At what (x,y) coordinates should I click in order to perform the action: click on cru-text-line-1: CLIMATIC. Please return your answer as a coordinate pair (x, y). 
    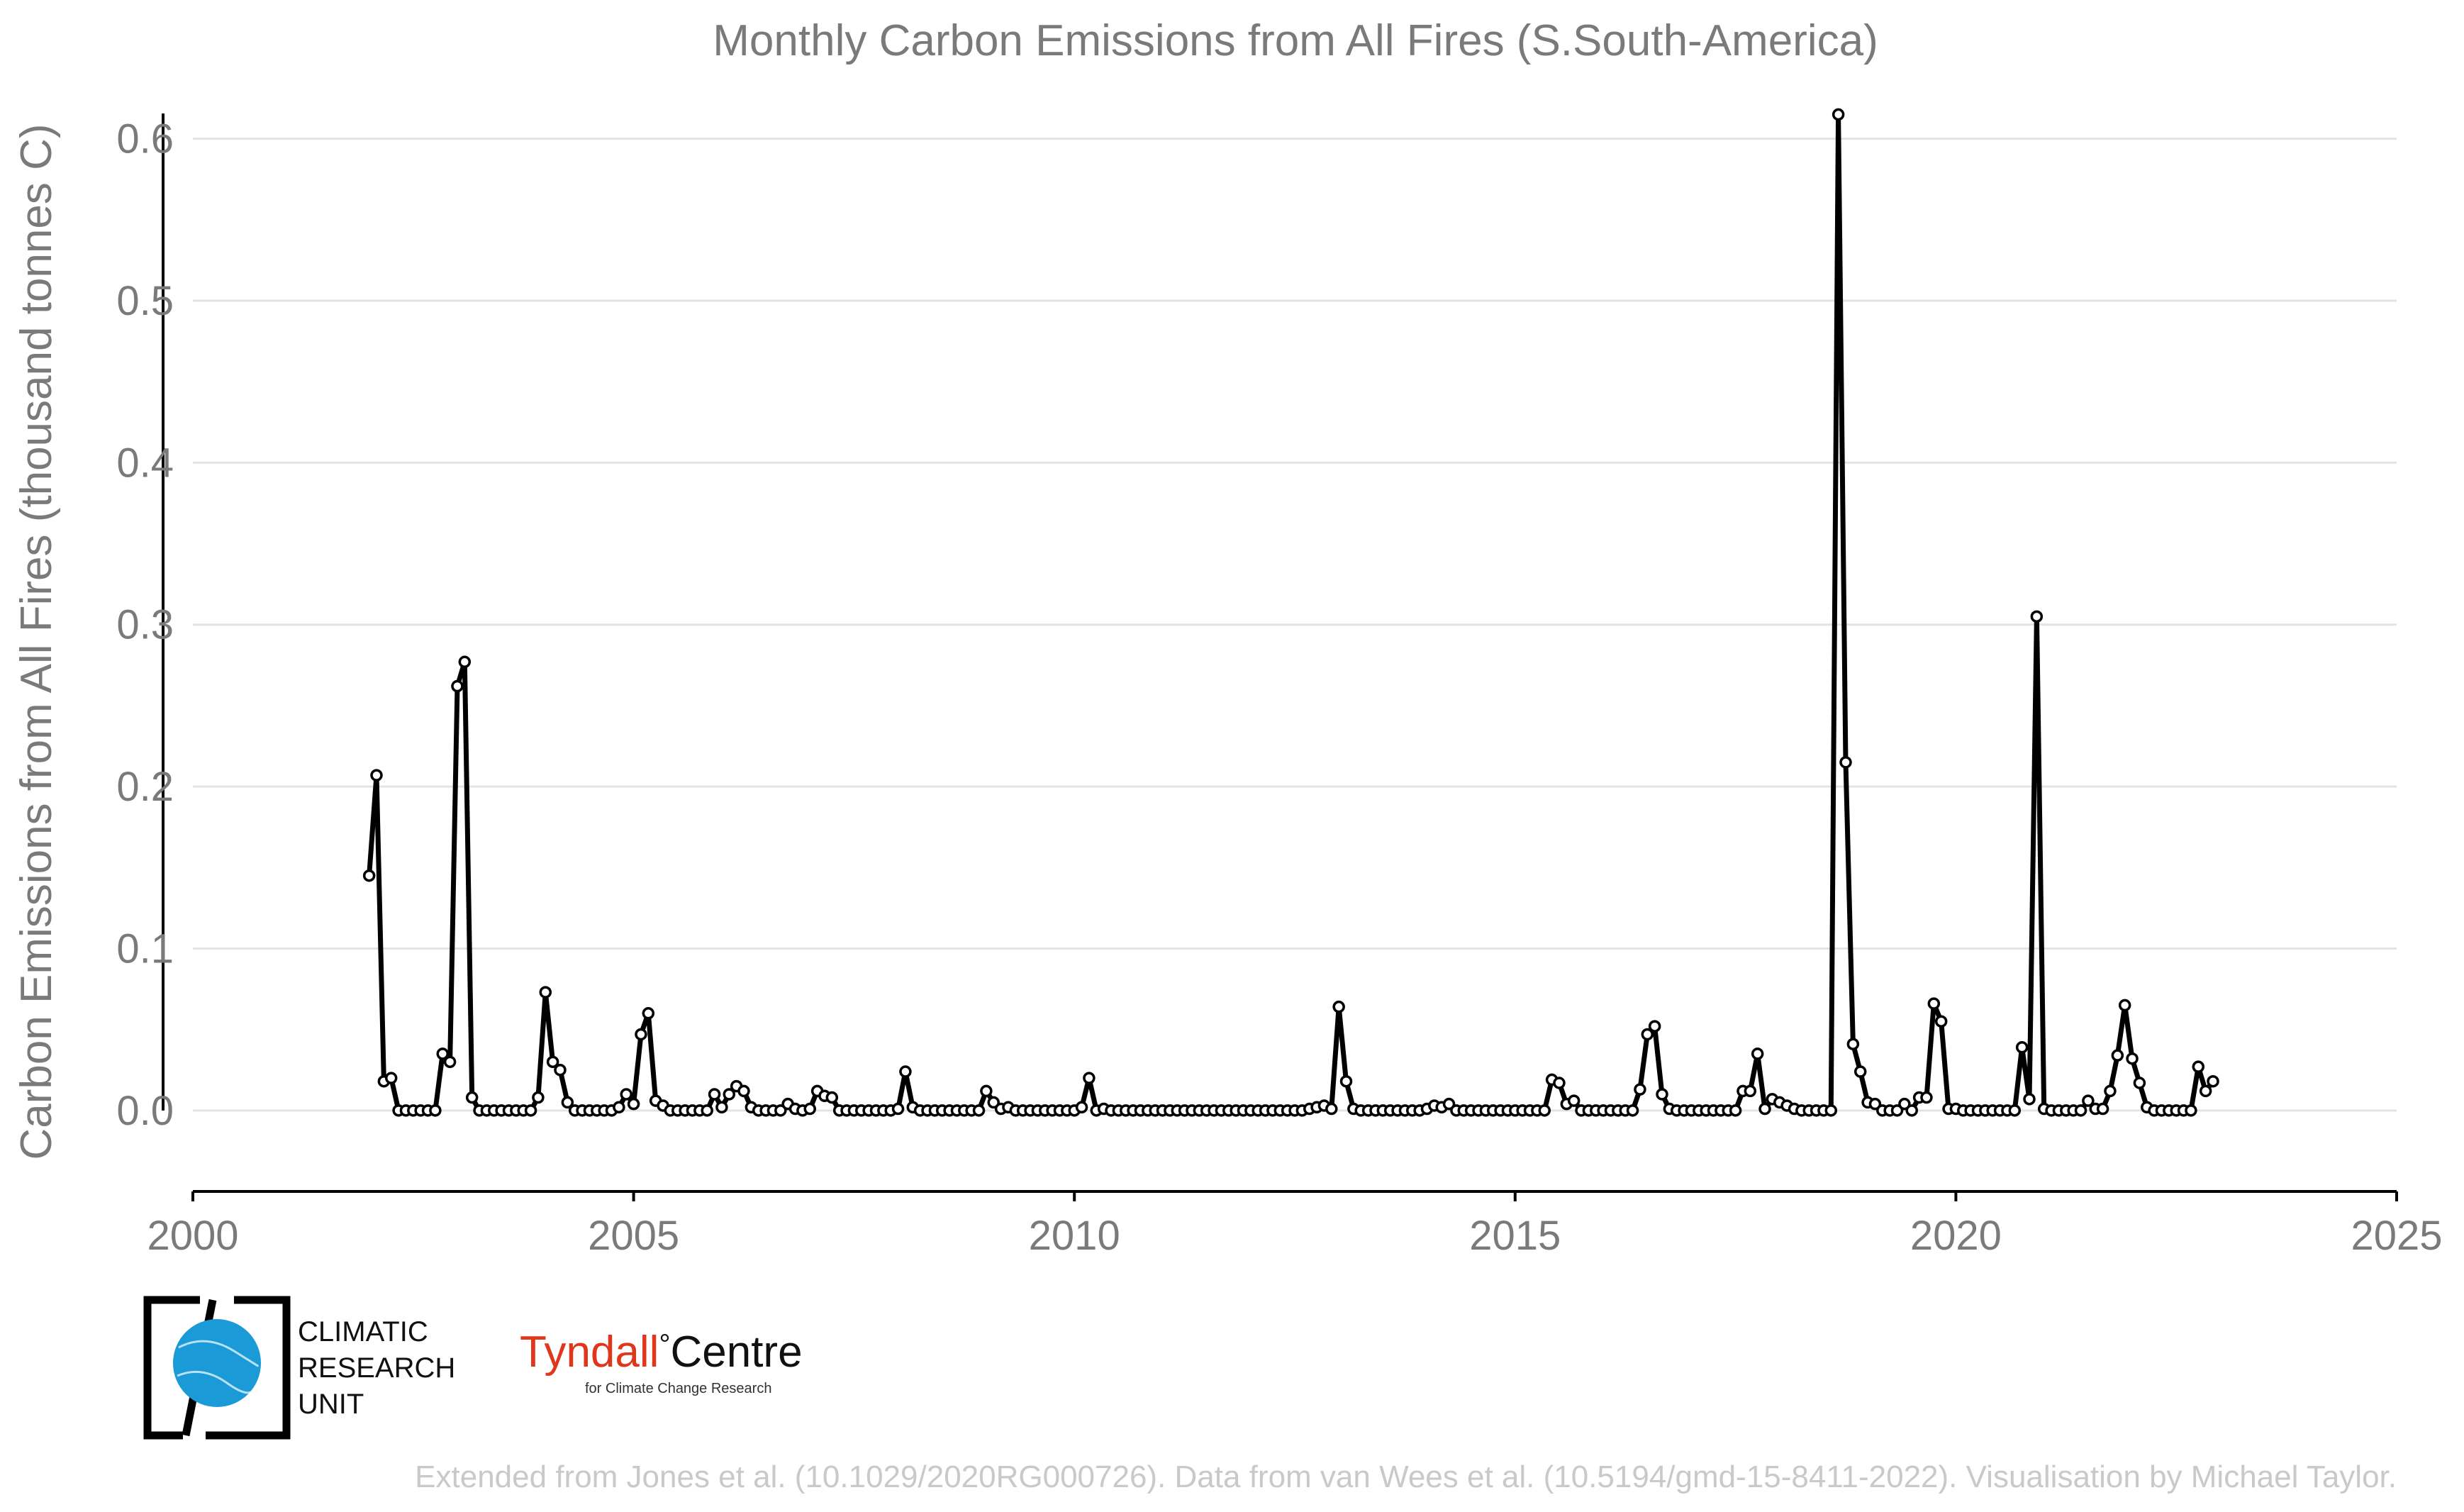
    Looking at the image, I should click on (363, 1331).